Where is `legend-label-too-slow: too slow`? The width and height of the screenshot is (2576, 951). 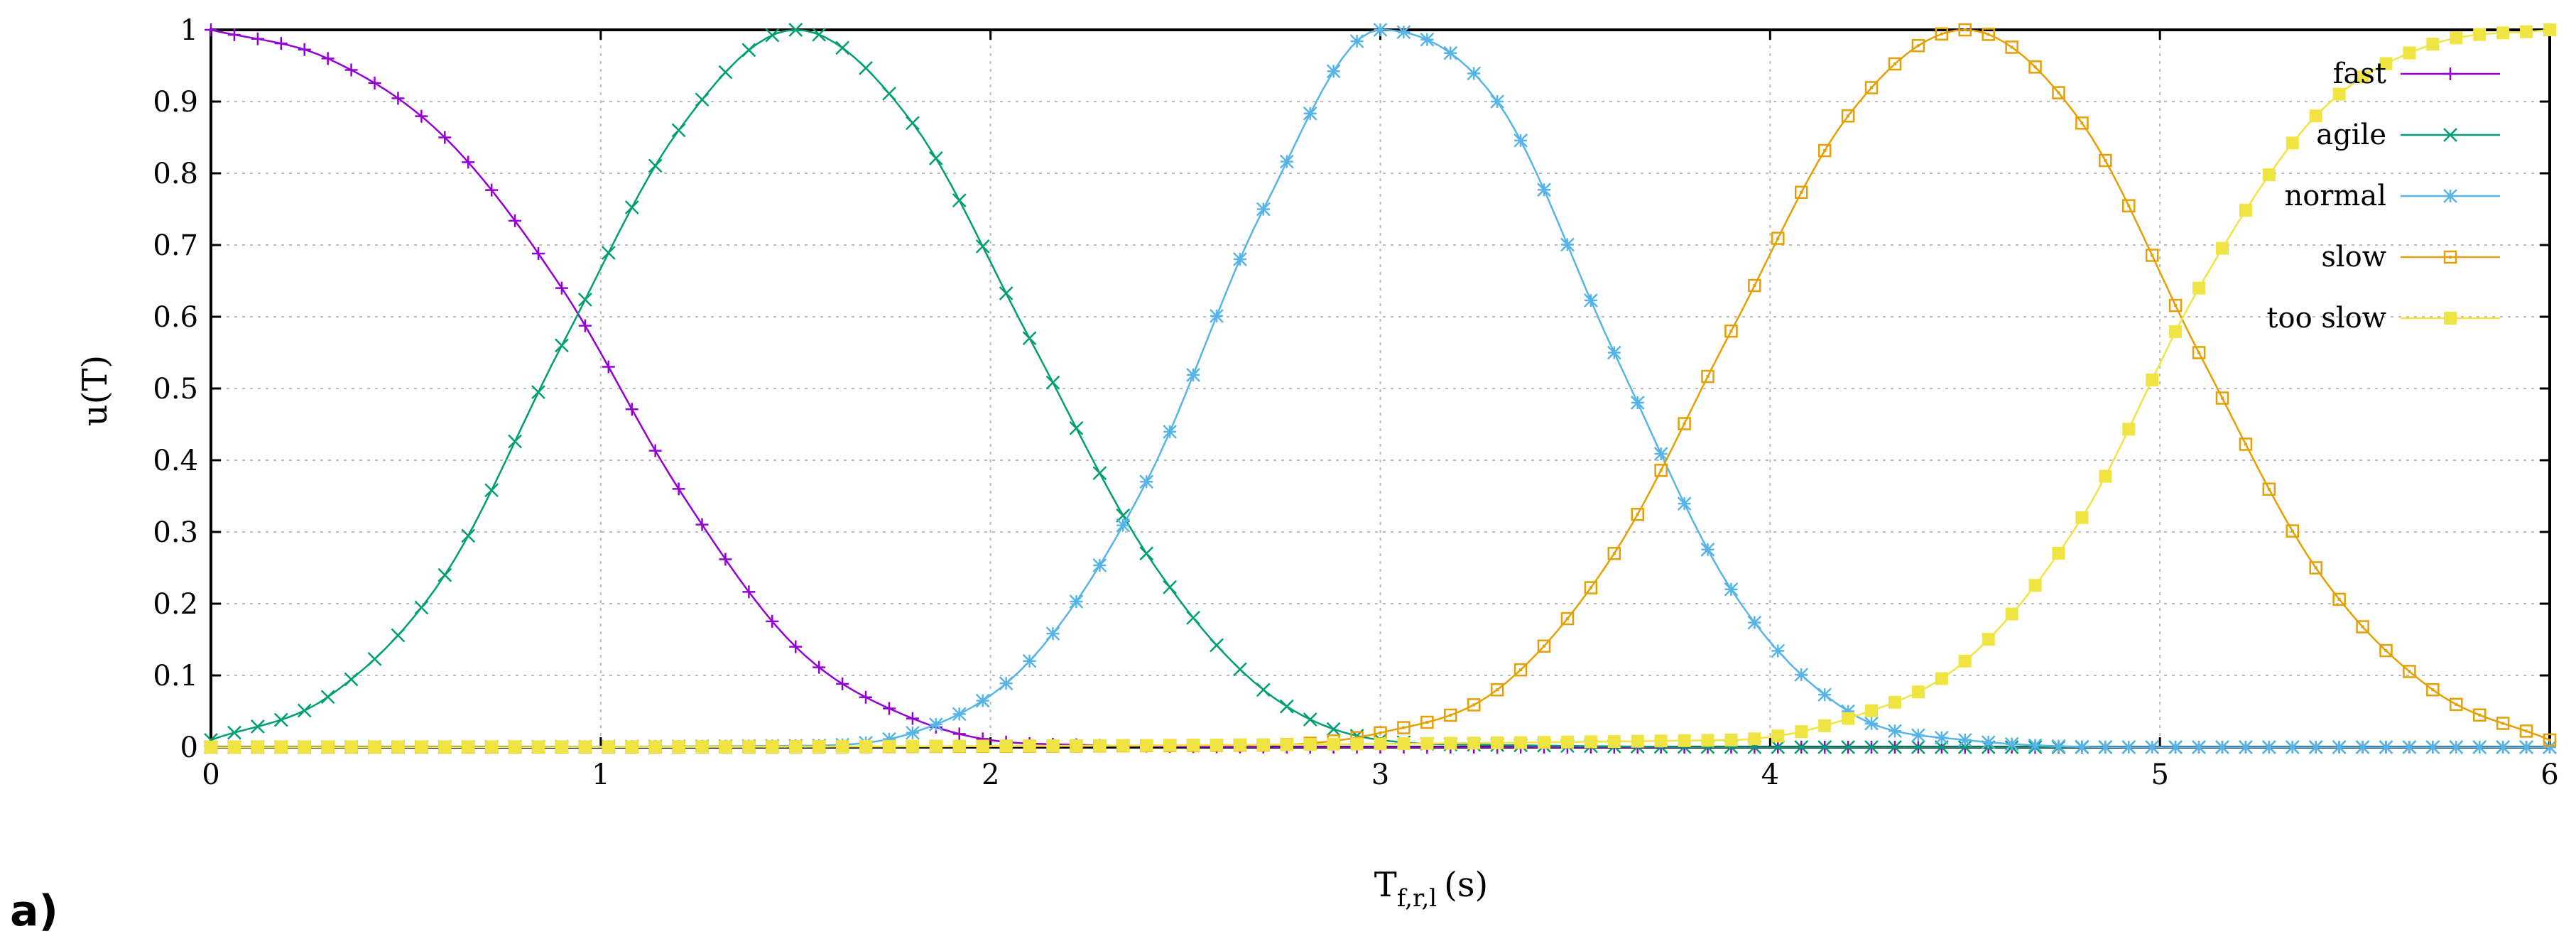 legend-label-too-slow: too slow is located at coordinates (2326, 318).